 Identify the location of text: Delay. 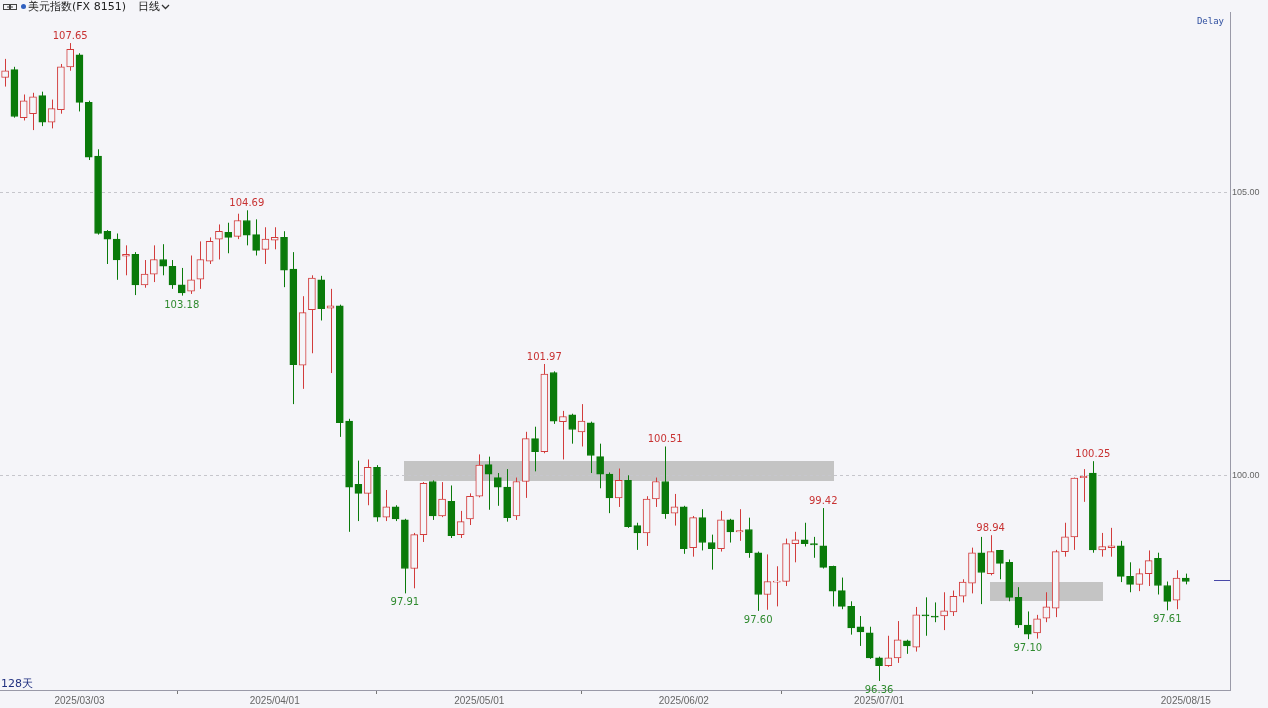
(1210, 21).